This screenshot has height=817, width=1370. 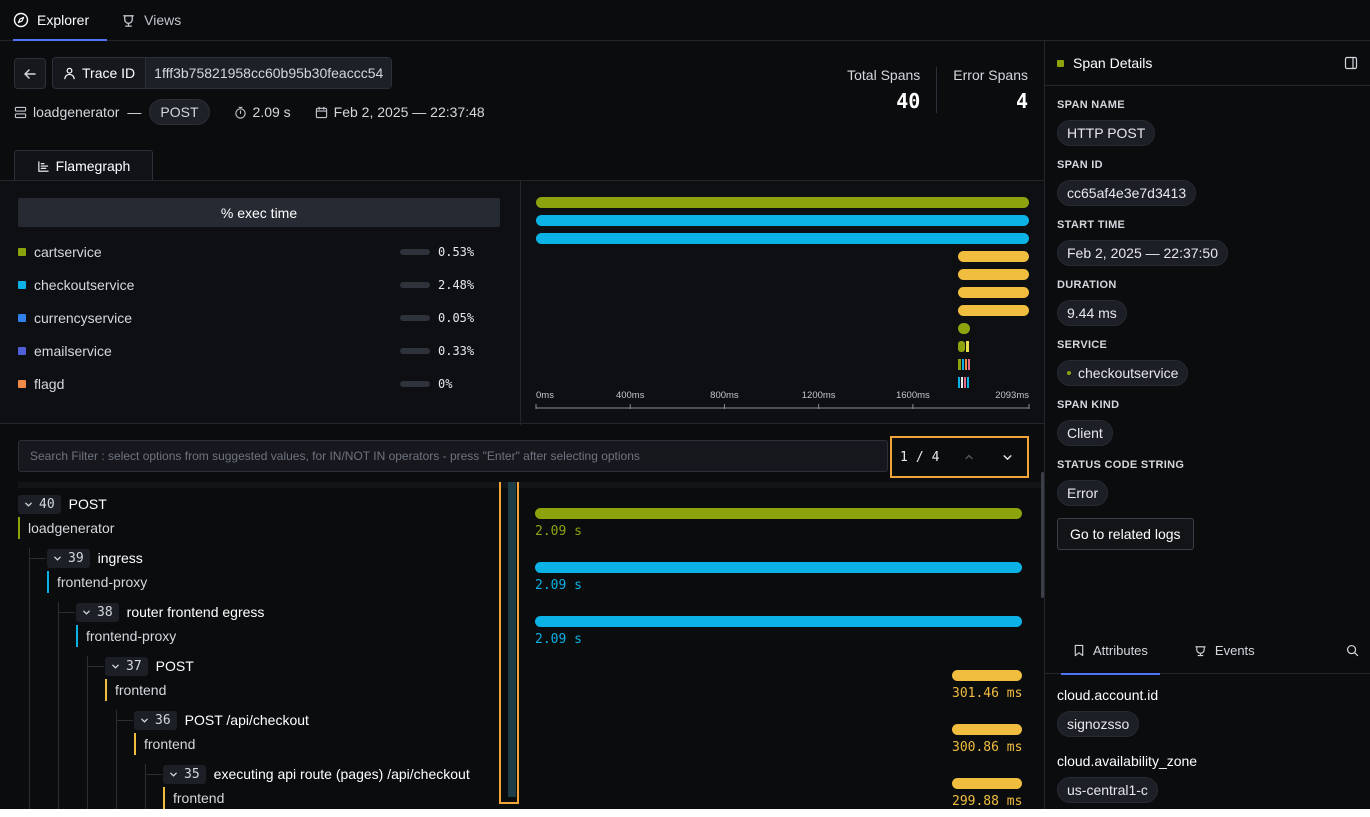 I want to click on tab-explorer: Explorer, so click(x=60, y=20).